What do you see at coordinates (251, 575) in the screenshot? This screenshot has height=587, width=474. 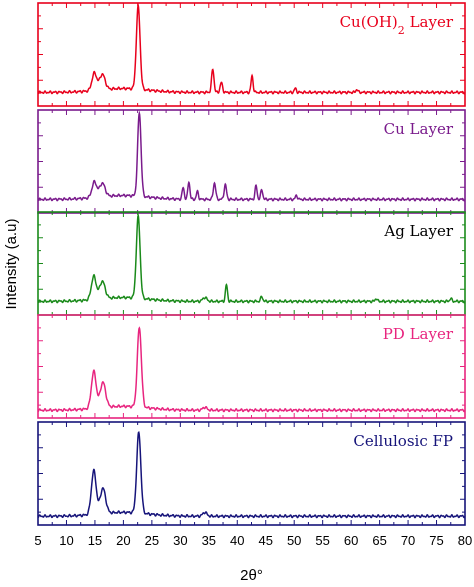 I see `x-axis-title: 2θ°` at bounding box center [251, 575].